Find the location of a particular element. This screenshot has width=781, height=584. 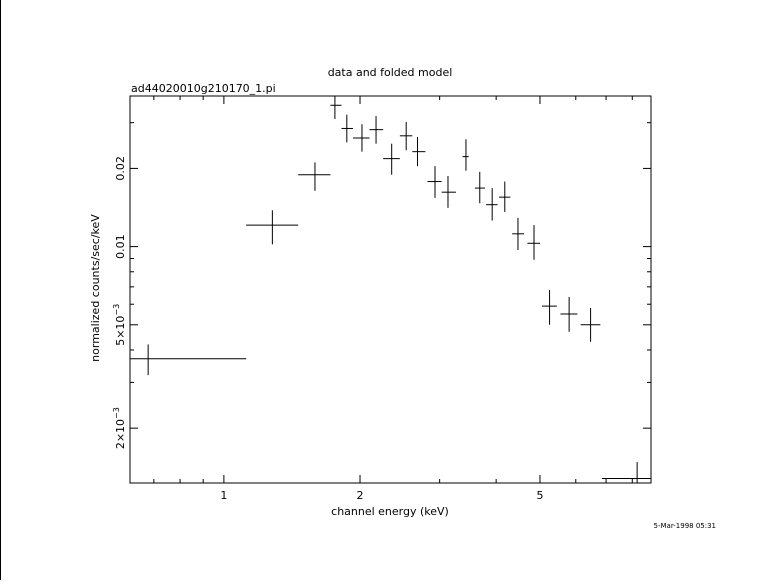

y-tick-label: 0.01 is located at coordinates (120, 246).